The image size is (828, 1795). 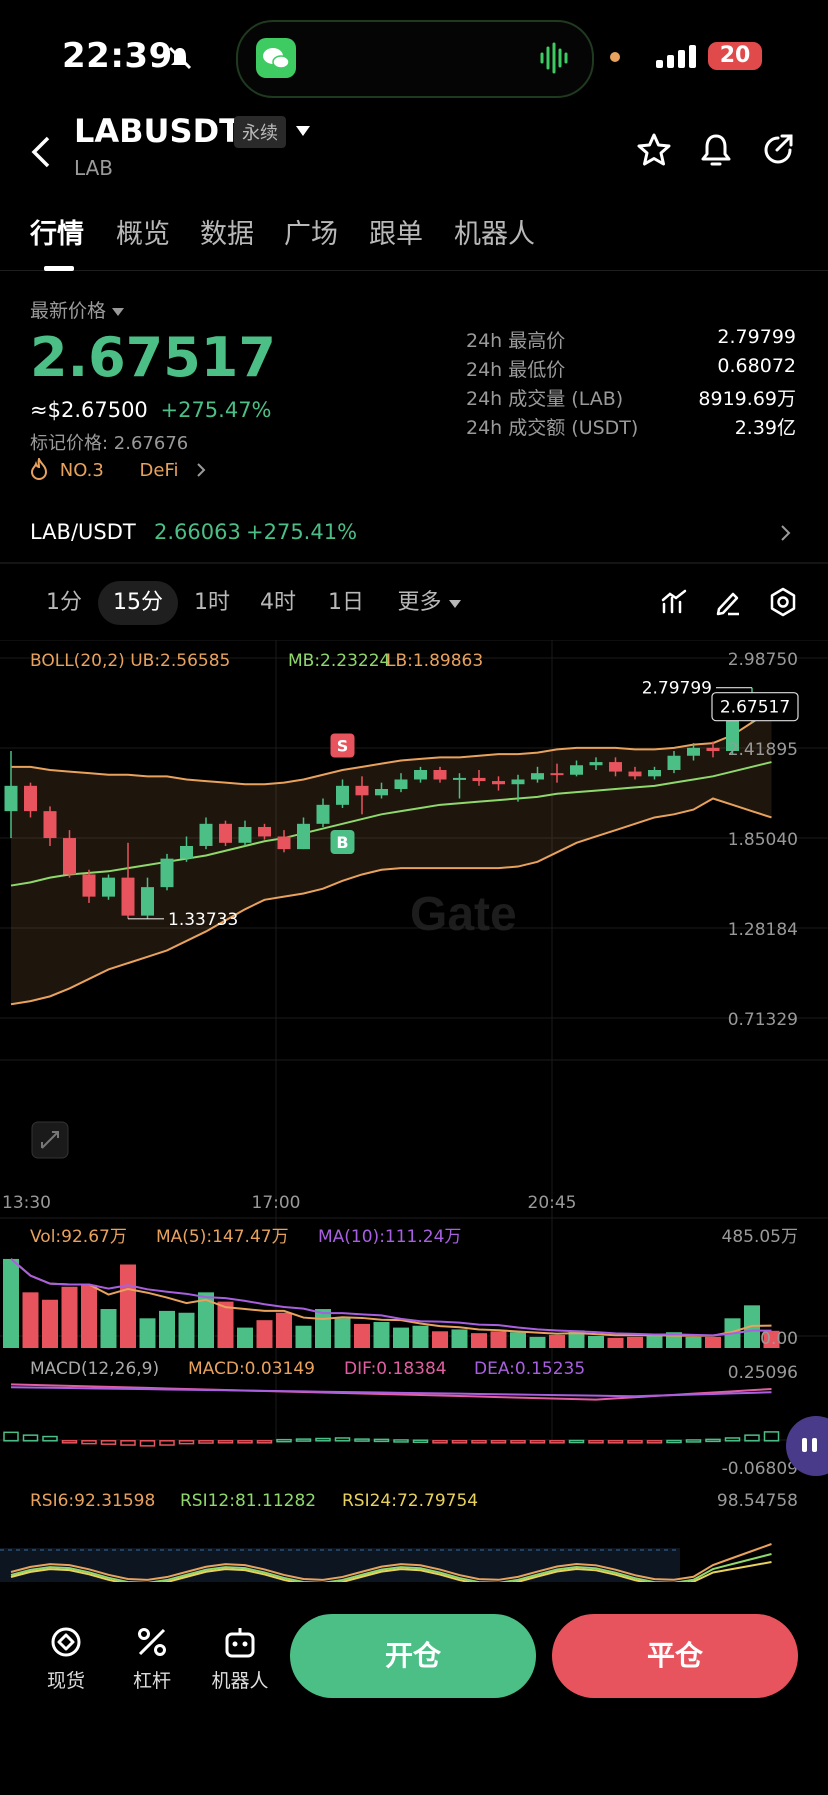 I want to click on stat-value-volume: 8919.69万, so click(x=747, y=399).